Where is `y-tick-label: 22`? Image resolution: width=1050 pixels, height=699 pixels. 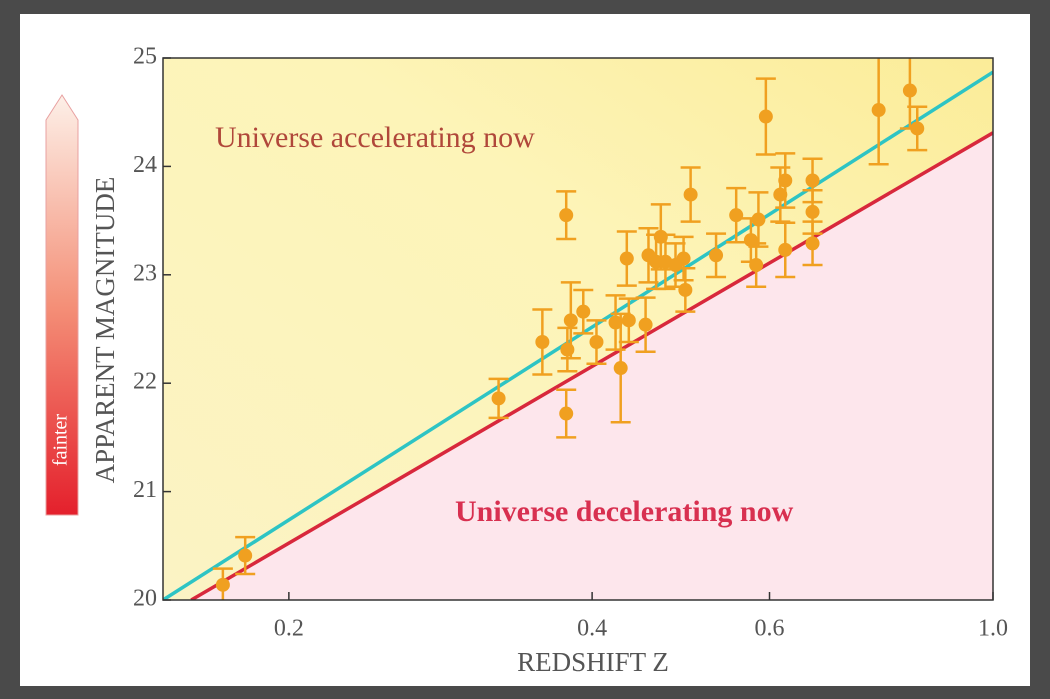
y-tick-label: 22 is located at coordinates (145, 382).